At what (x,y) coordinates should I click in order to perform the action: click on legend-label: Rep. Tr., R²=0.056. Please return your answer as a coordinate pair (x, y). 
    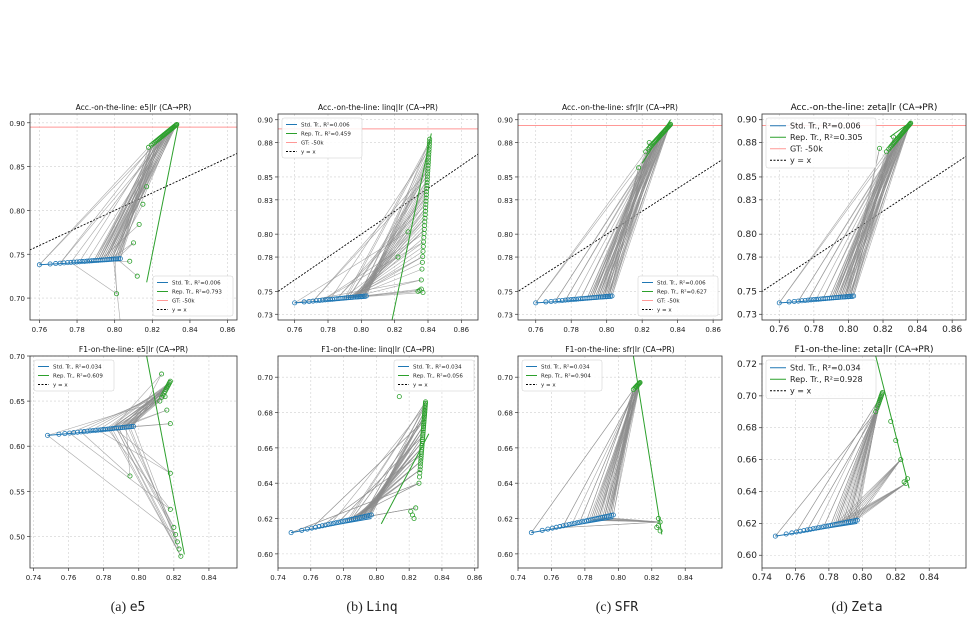
    Looking at the image, I should click on (438, 375).